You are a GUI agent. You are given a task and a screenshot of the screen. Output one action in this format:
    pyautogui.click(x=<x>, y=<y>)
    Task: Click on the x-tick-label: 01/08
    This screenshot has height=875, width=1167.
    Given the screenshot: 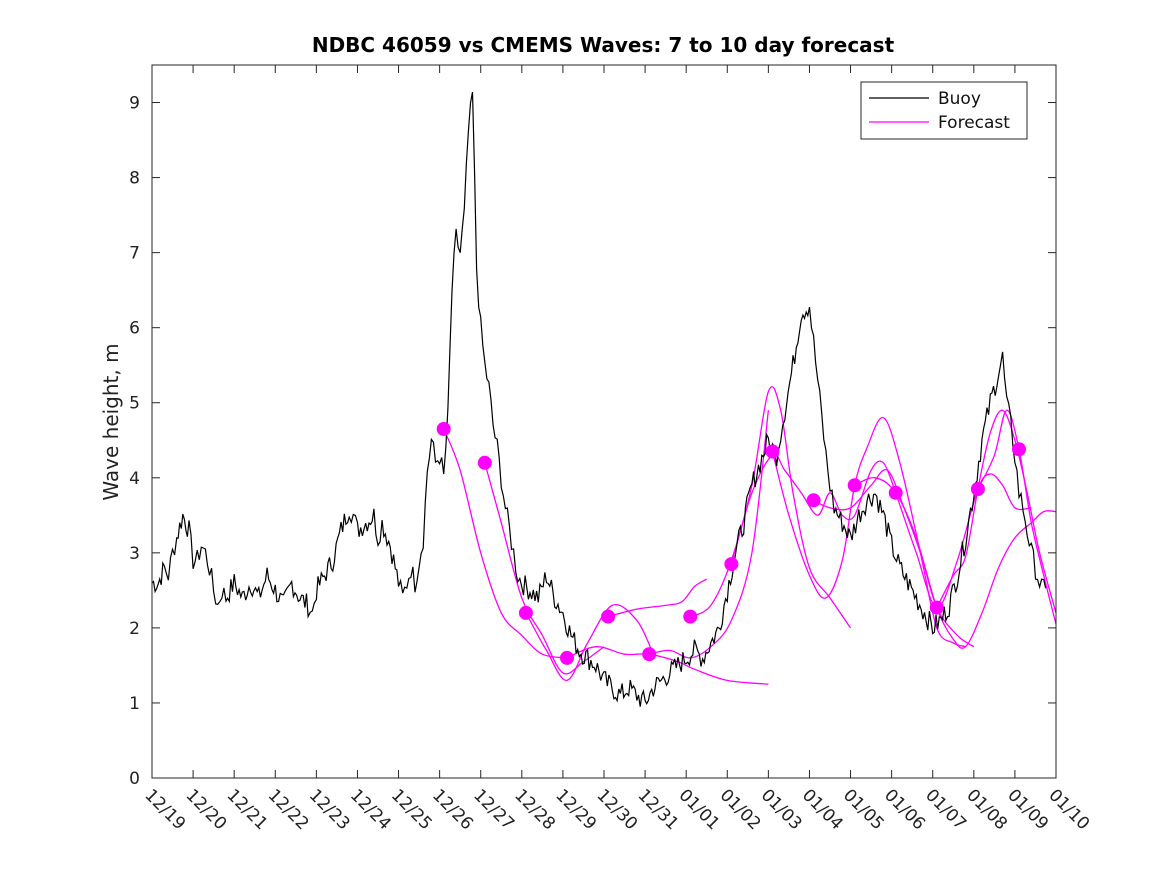 What is the action you would take?
    pyautogui.click(x=986, y=809)
    